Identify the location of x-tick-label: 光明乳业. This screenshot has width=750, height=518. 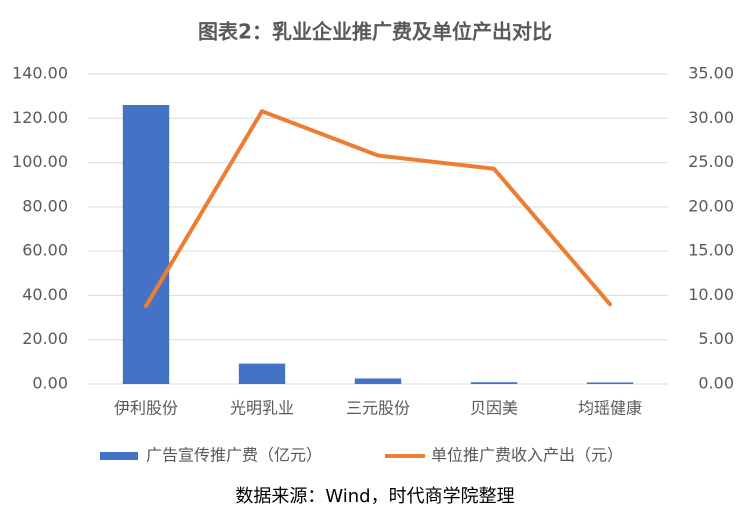
(262, 408).